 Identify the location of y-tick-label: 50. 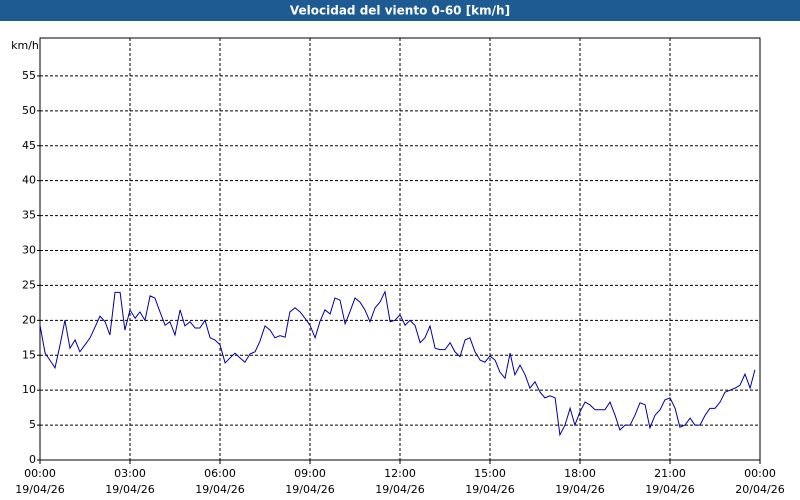
(29, 110).